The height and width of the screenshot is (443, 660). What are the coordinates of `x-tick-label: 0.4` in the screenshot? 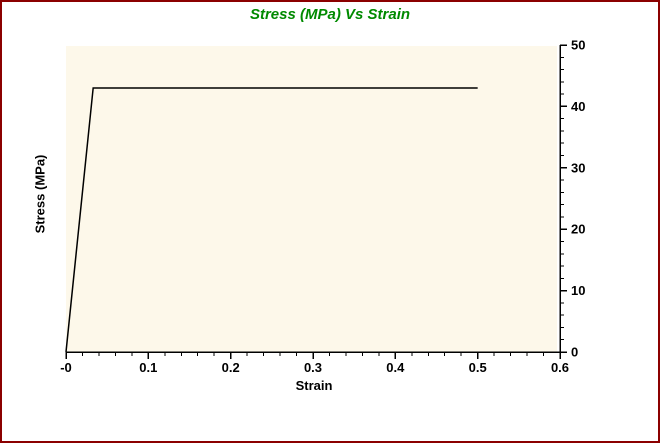 It's located at (395, 367).